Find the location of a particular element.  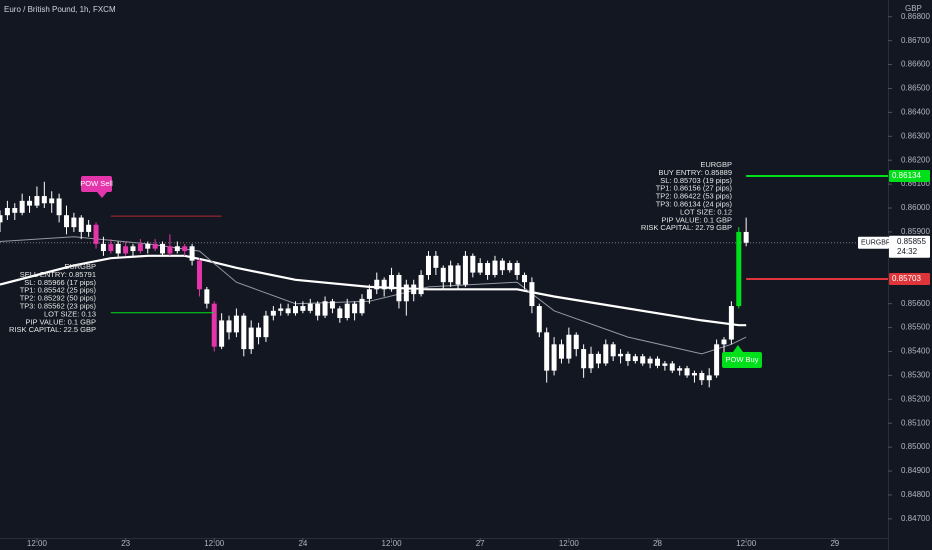

x-tick-label: 24 is located at coordinates (302, 543).